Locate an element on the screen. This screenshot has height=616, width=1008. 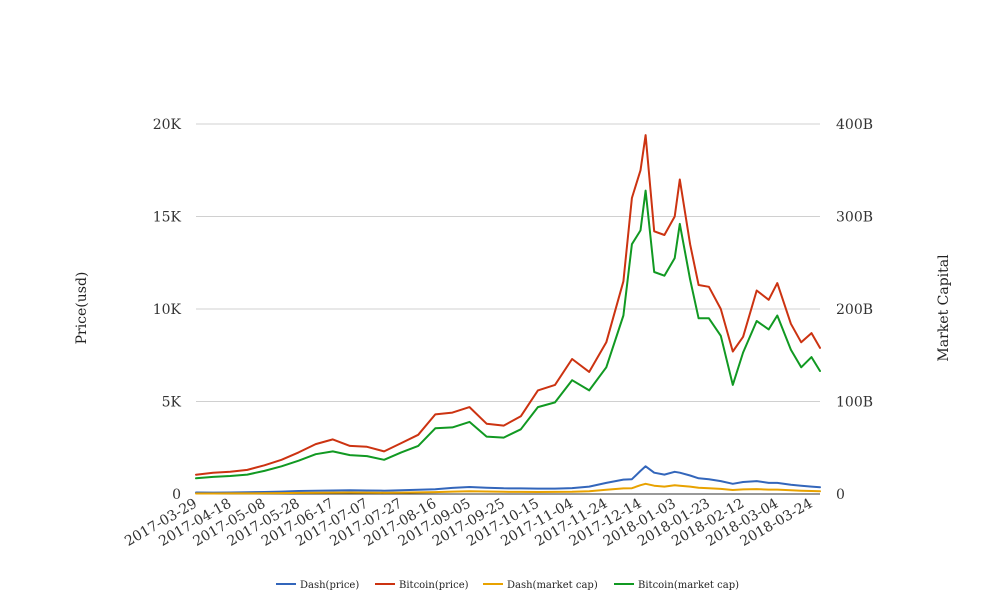
series-line-dash-market-cap is located at coordinates (508, 488).